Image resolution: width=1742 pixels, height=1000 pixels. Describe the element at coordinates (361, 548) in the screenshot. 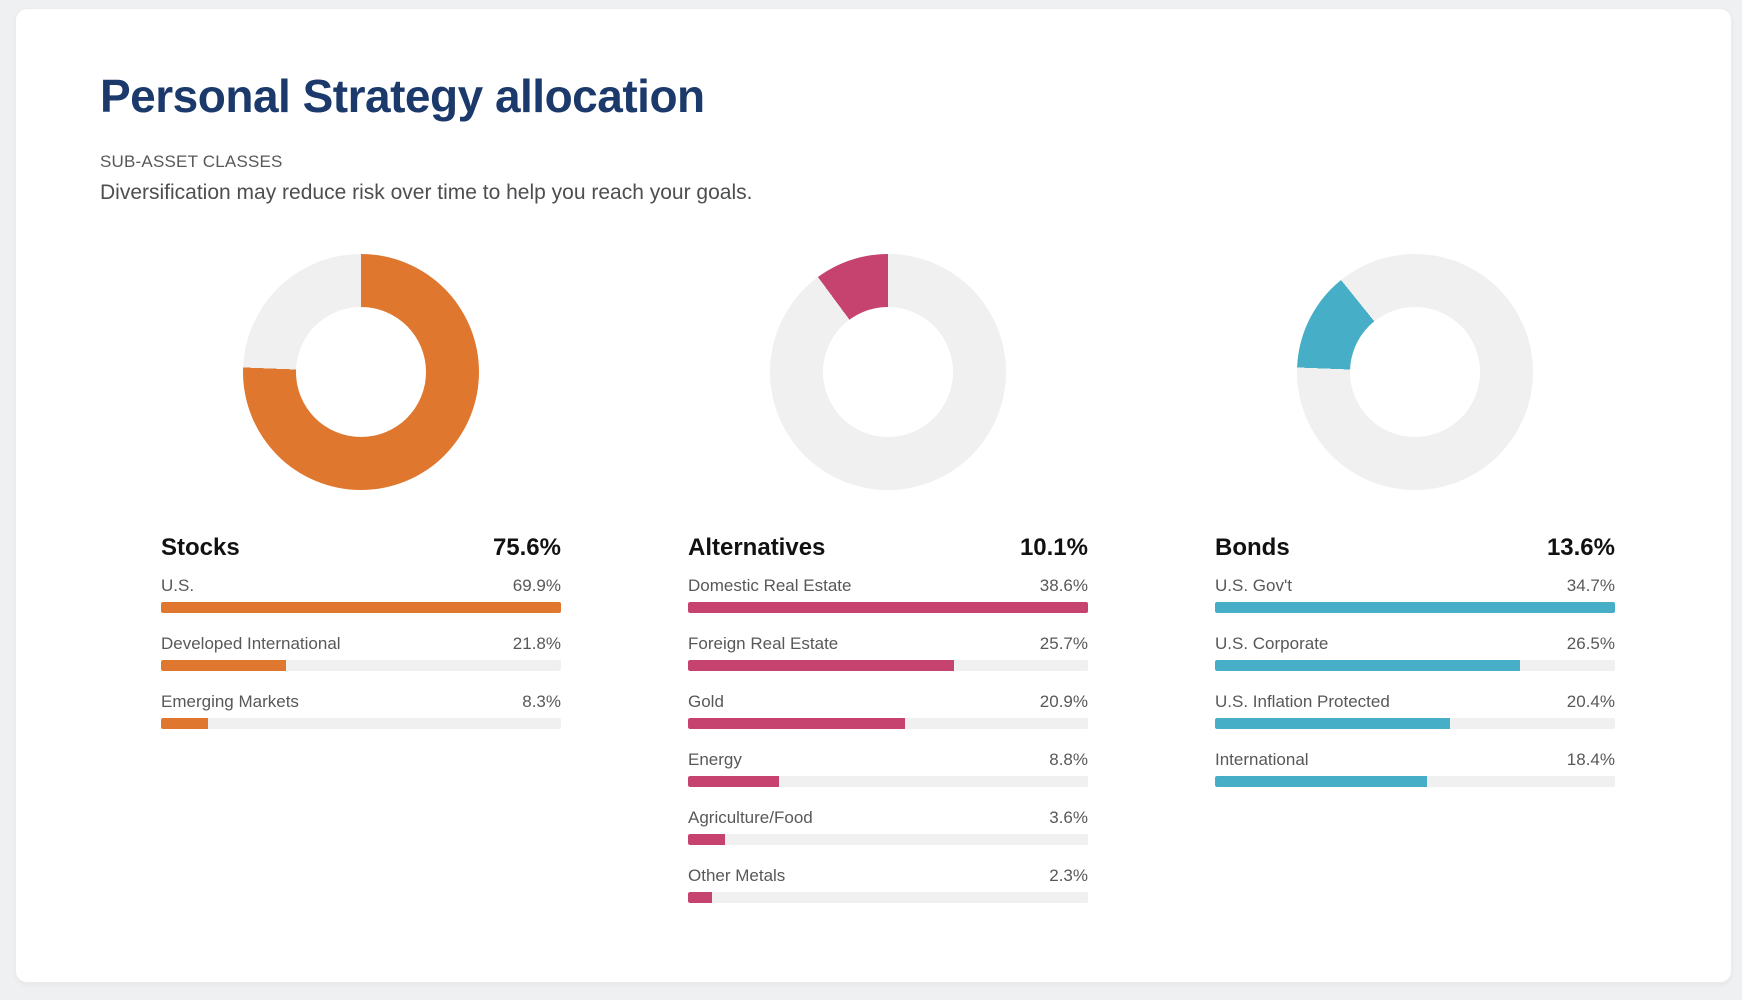

I see `stocks-group-header: Stocks 75.6%` at that location.